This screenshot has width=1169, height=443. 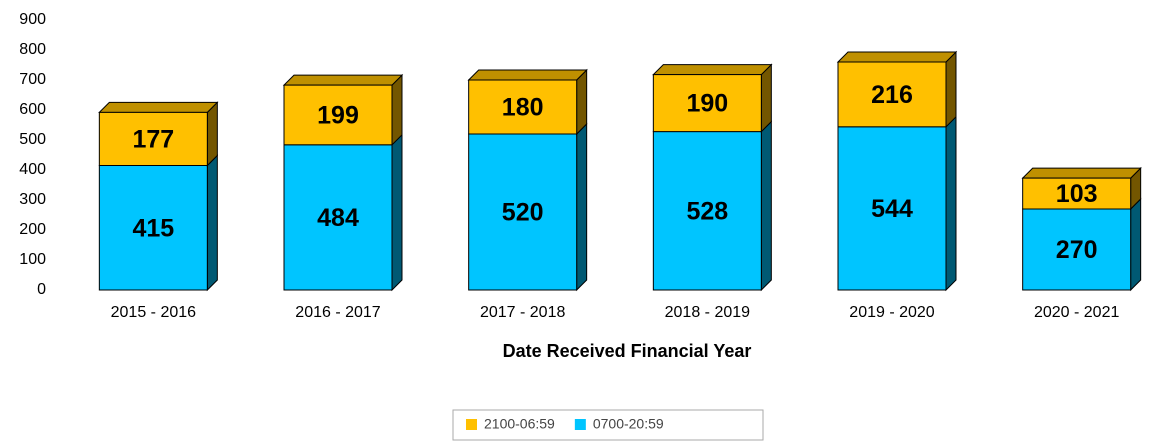 I want to click on x-tick-label: 2016 - 2017, so click(x=338, y=312).